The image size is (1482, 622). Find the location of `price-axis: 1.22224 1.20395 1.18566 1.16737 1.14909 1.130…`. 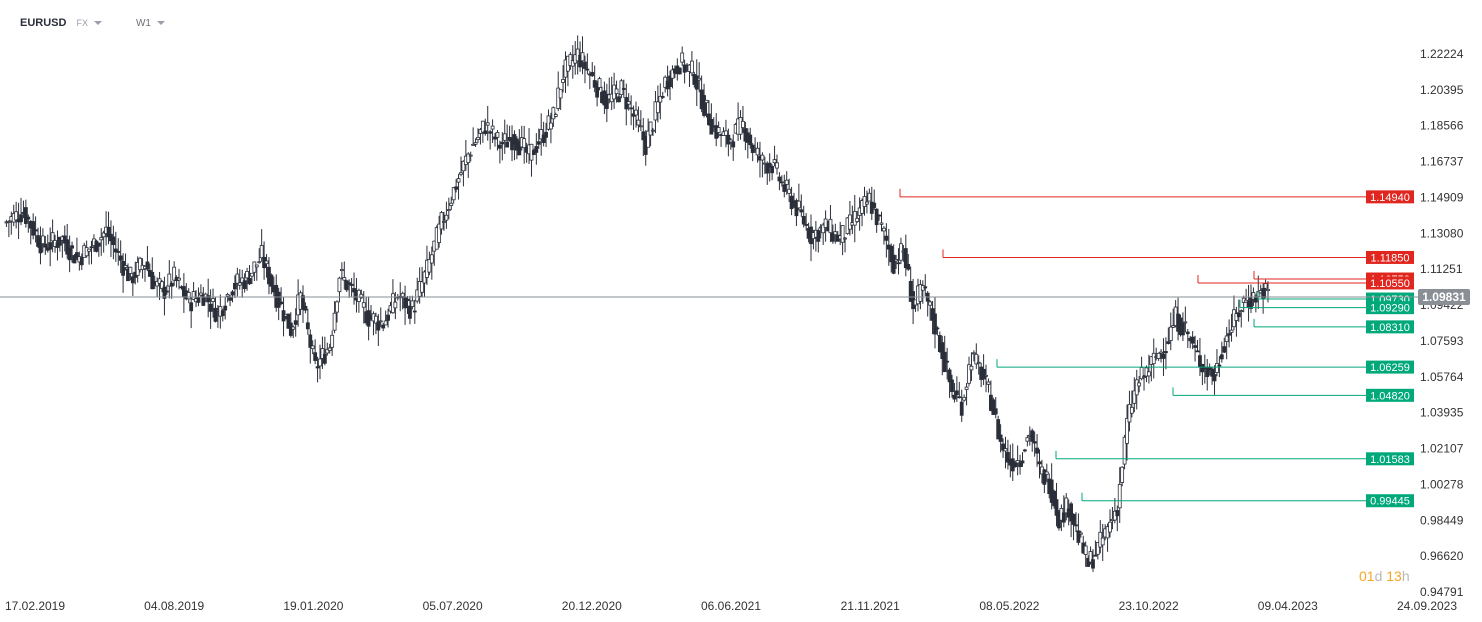

price-axis: 1.22224 1.20395 1.18566 1.16737 1.14909 1.130… is located at coordinates (1442, 323).